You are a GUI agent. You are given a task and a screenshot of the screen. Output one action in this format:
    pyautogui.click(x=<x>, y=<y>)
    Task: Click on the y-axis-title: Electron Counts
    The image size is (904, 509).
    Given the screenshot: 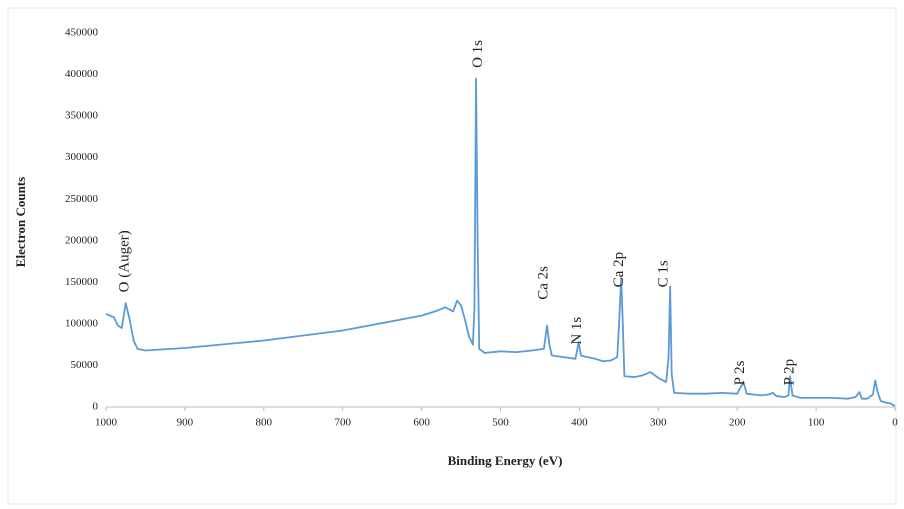 What is the action you would take?
    pyautogui.click(x=20, y=222)
    